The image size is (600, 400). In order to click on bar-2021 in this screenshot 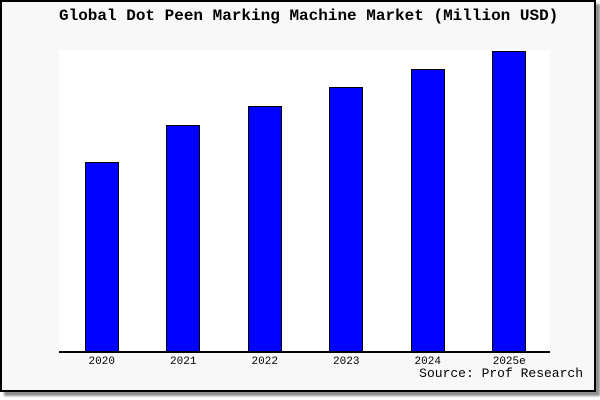, I will do `click(183, 238)`.